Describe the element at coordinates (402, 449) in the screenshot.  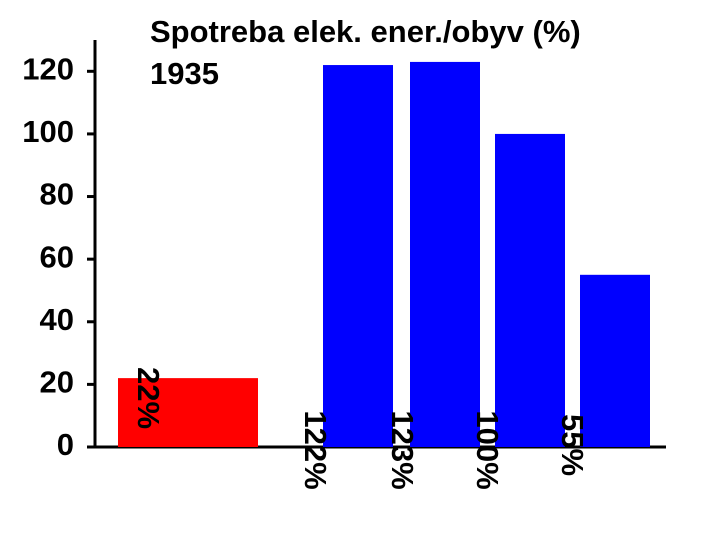
I see `value-label: 123%` at that location.